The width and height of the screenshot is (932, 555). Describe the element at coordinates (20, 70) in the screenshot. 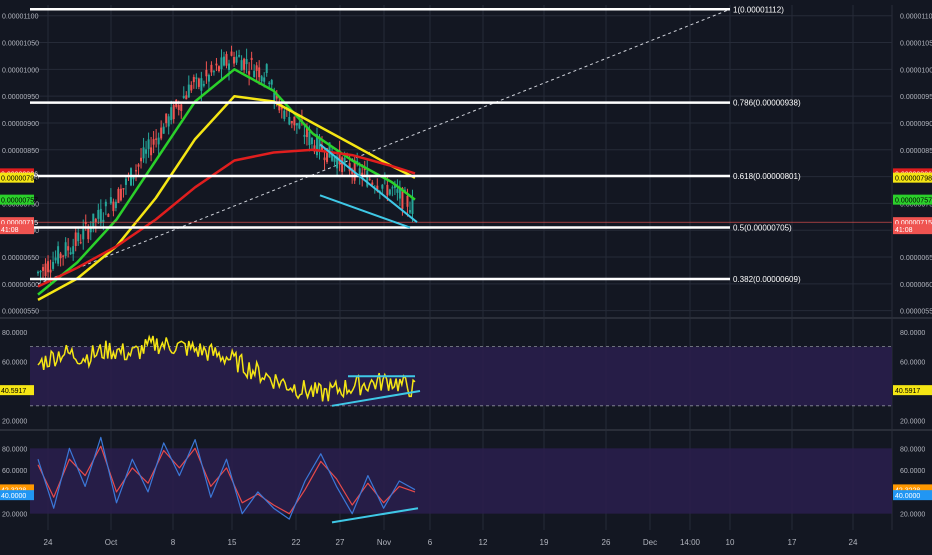

I see `price-tick-label-left: 0.00001000` at that location.